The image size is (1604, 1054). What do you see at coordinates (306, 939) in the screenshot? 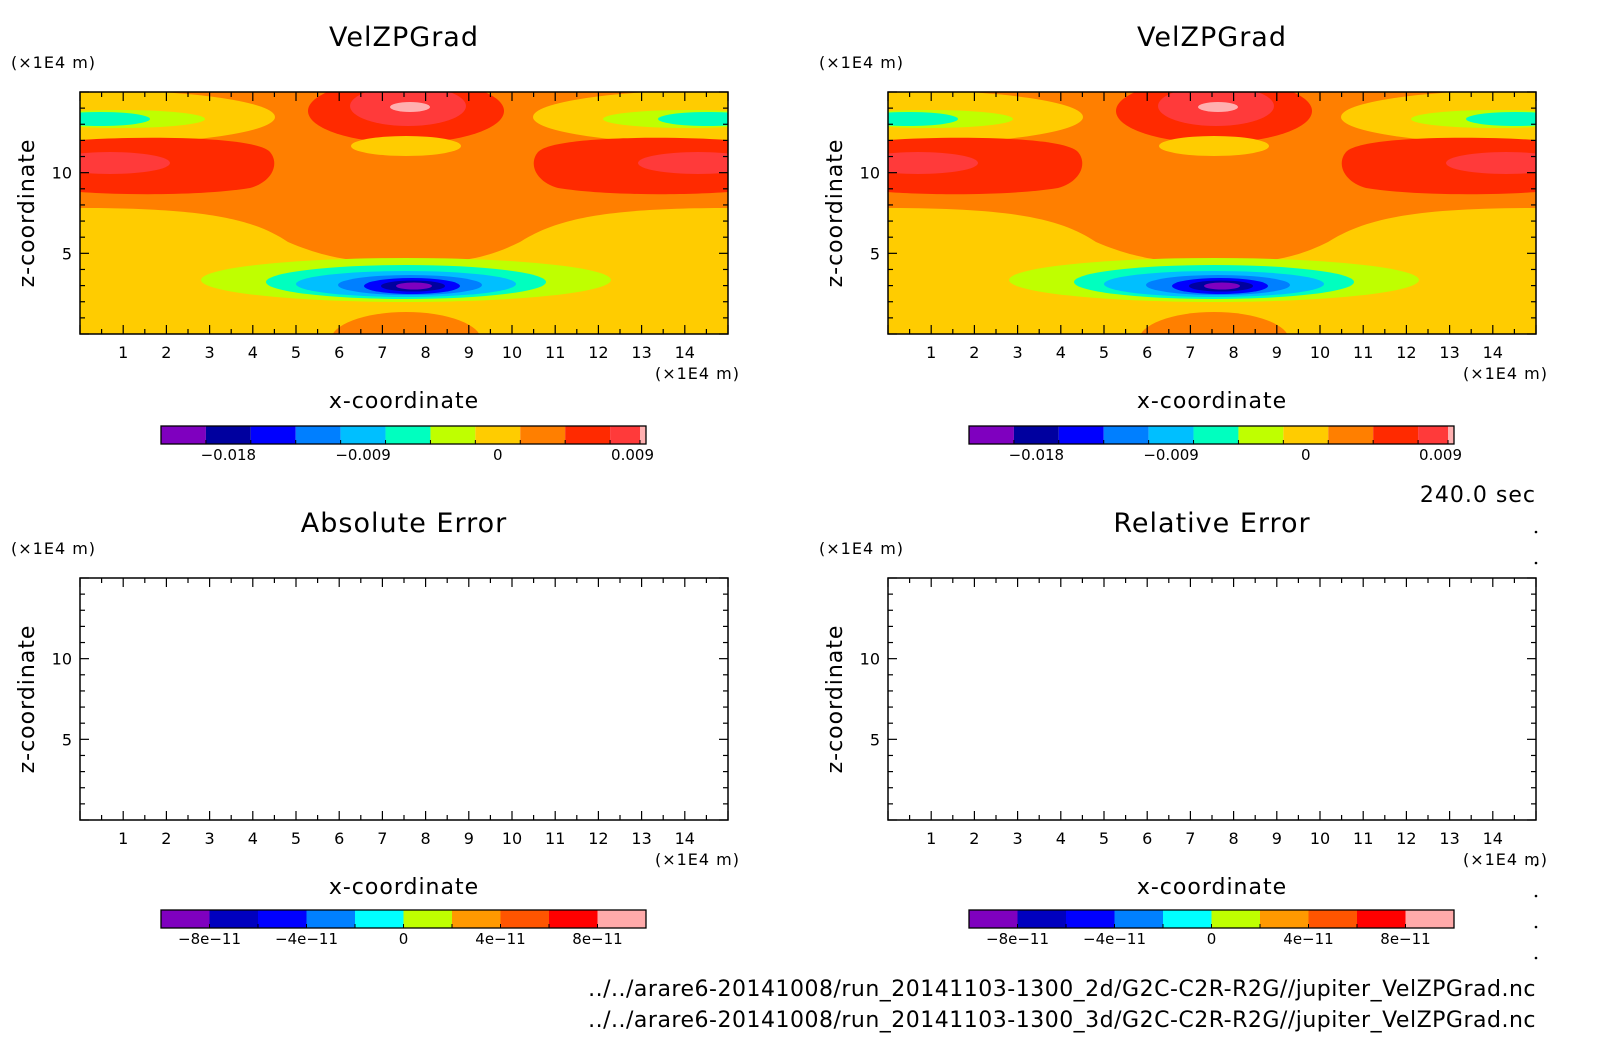
I see `colorbar-tick-label: −4e−11` at bounding box center [306, 939].